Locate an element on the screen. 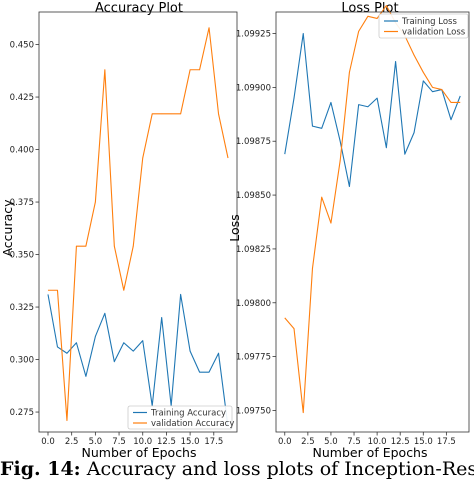 Image resolution: width=474 pixels, height=482 pixels. accuracy-y-tick-label: 0.375 is located at coordinates (22, 203).